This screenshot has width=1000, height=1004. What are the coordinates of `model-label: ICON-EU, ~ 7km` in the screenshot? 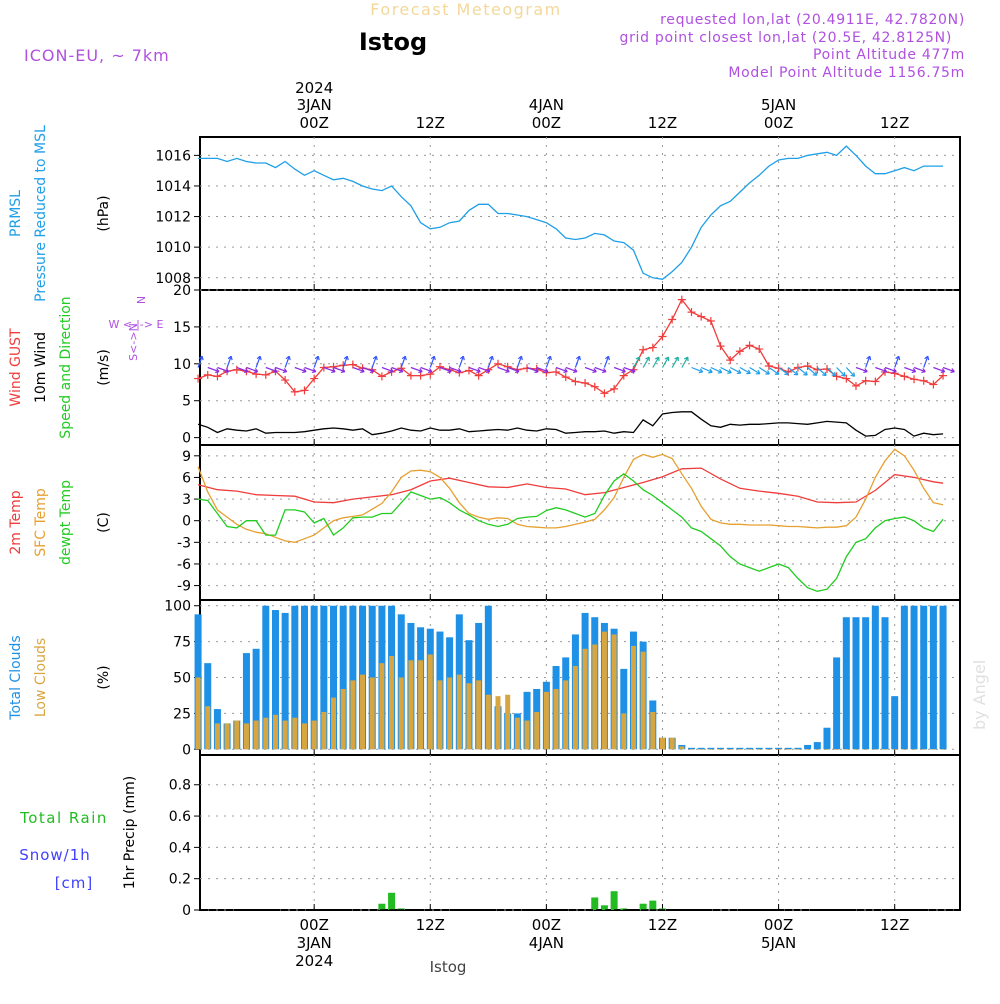 It's located at (97, 55).